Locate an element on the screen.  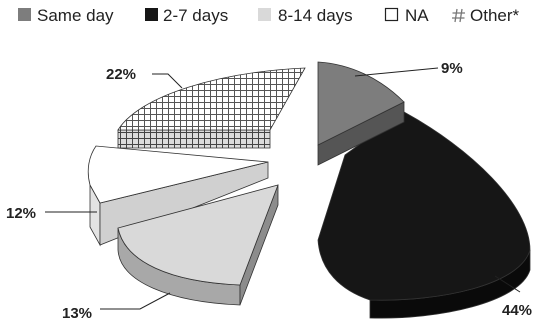
slice-8-14-days is located at coordinates (198, 245).